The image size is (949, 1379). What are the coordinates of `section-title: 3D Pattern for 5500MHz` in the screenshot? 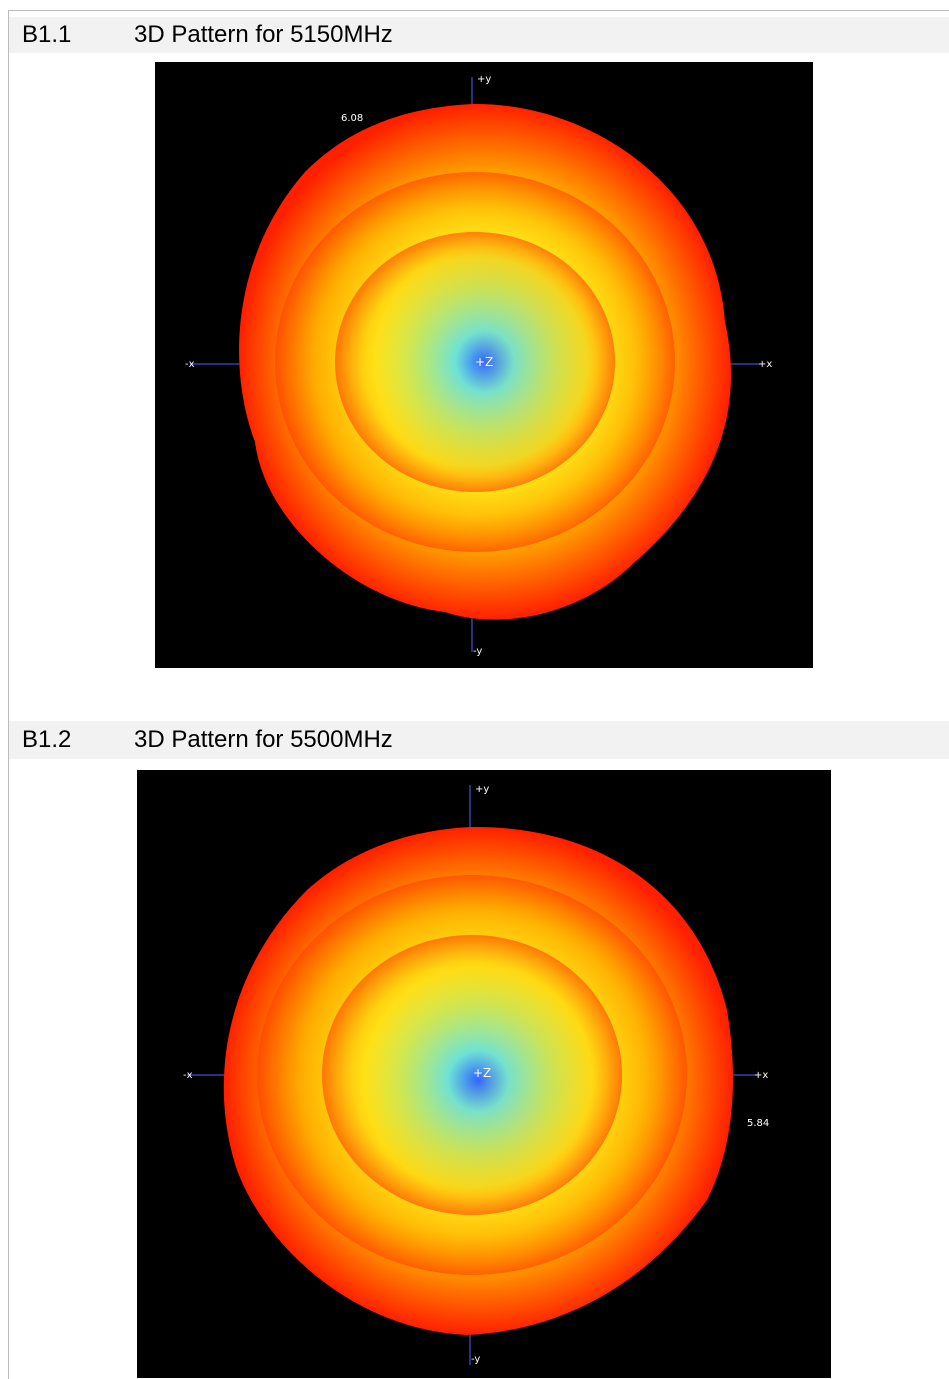 It's located at (263, 739).